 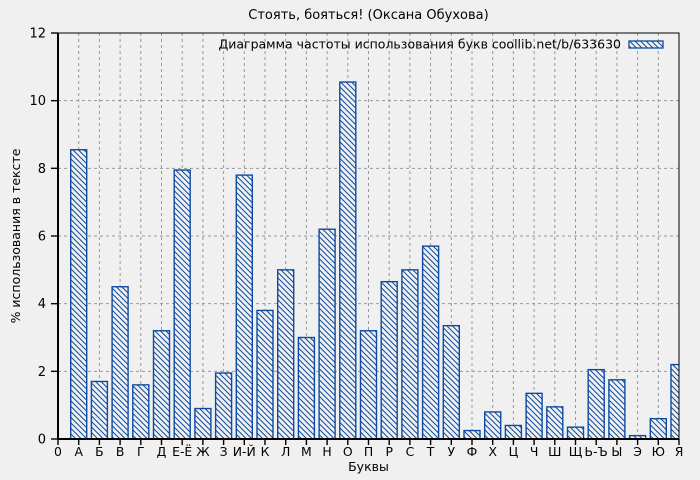 I want to click on bar-Х, so click(x=493, y=425).